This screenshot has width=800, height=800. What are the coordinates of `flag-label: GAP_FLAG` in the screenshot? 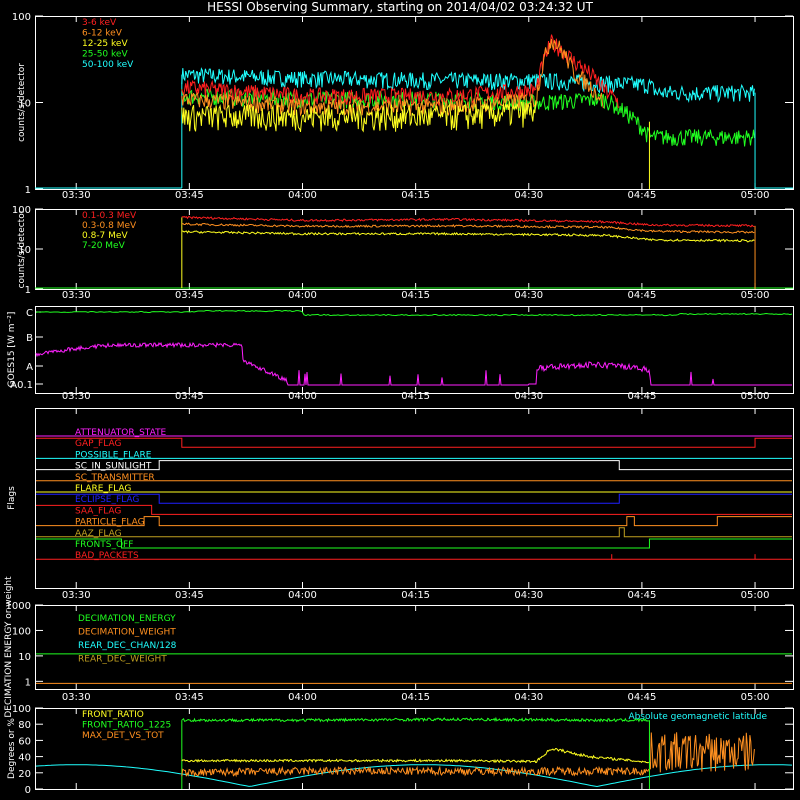 It's located at (98, 444).